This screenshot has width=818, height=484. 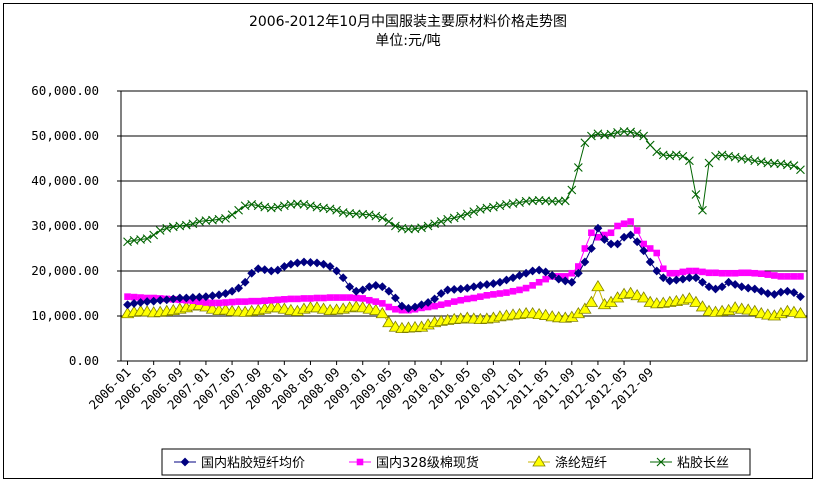 What do you see at coordinates (360, 462) in the screenshot?
I see `legend-marker` at bounding box center [360, 462].